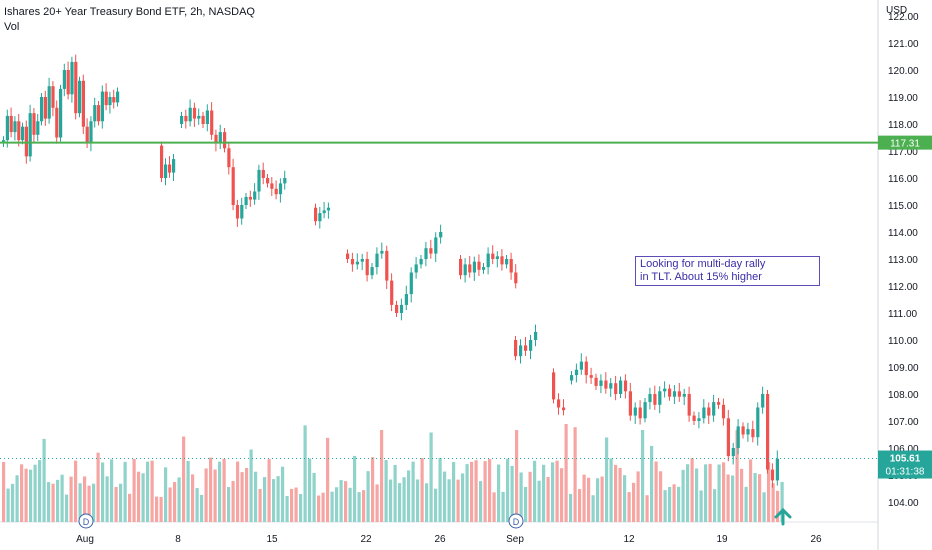 This screenshot has width=932, height=550. Describe the element at coordinates (903, 17) in the screenshot. I see `price-tick-label: 122.00` at that location.